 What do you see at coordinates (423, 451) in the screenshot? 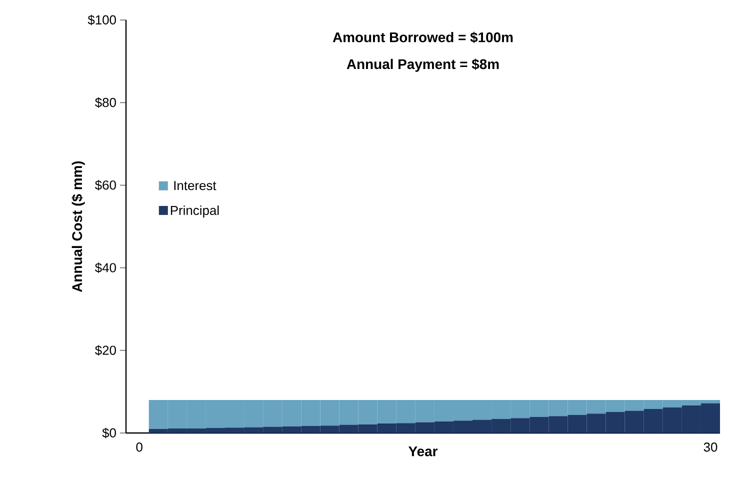
I see `x-axis-title: Year` at bounding box center [423, 451].